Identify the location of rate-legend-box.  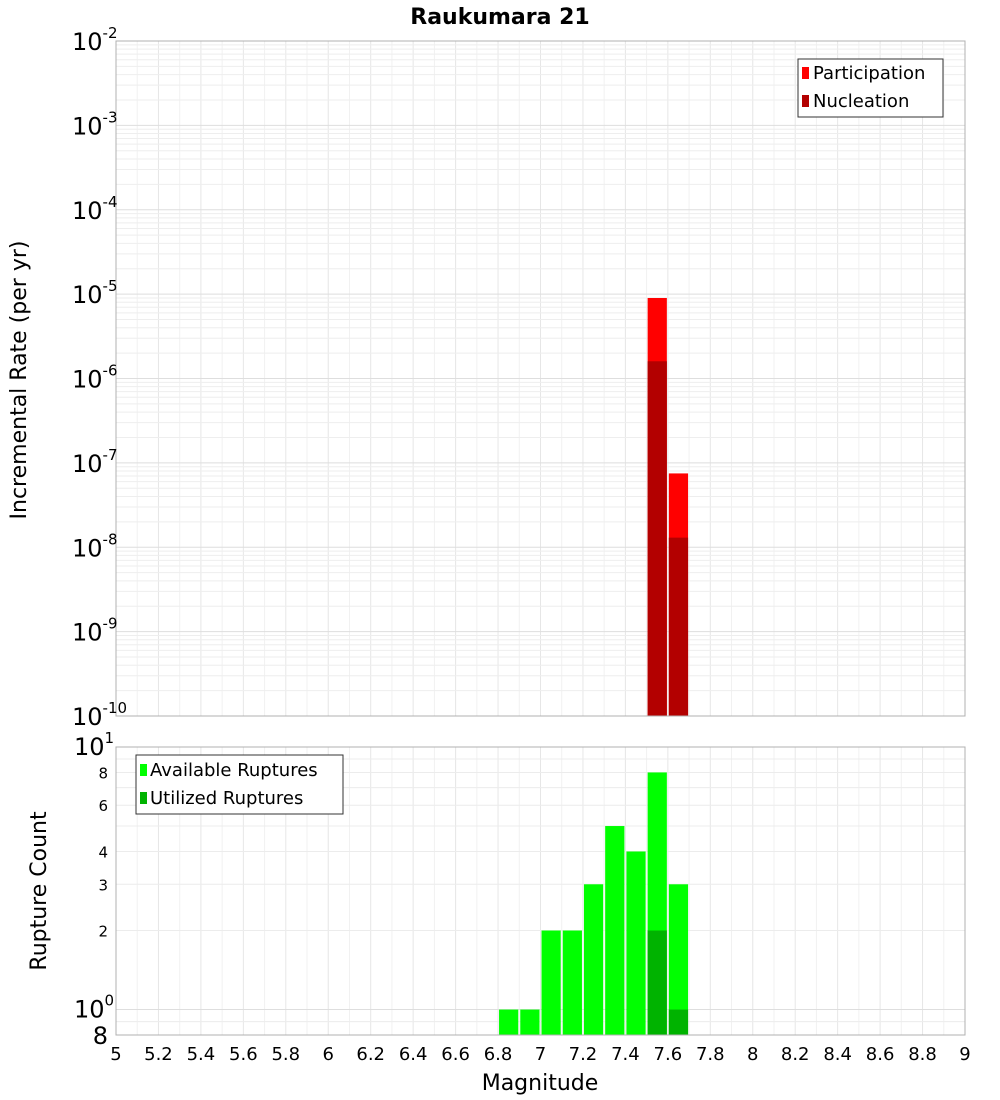
(870, 88).